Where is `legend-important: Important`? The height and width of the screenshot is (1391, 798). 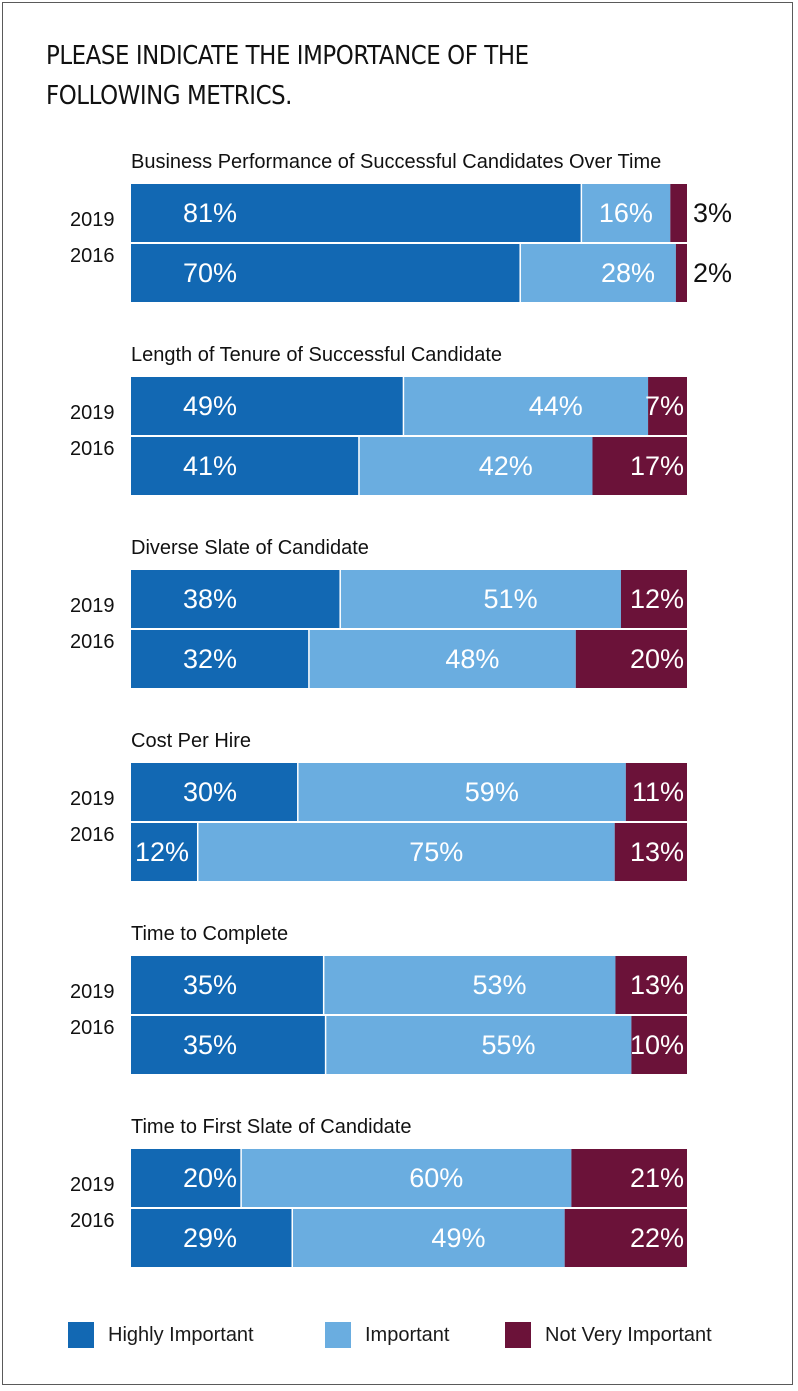
legend-important: Important is located at coordinates (387, 1335).